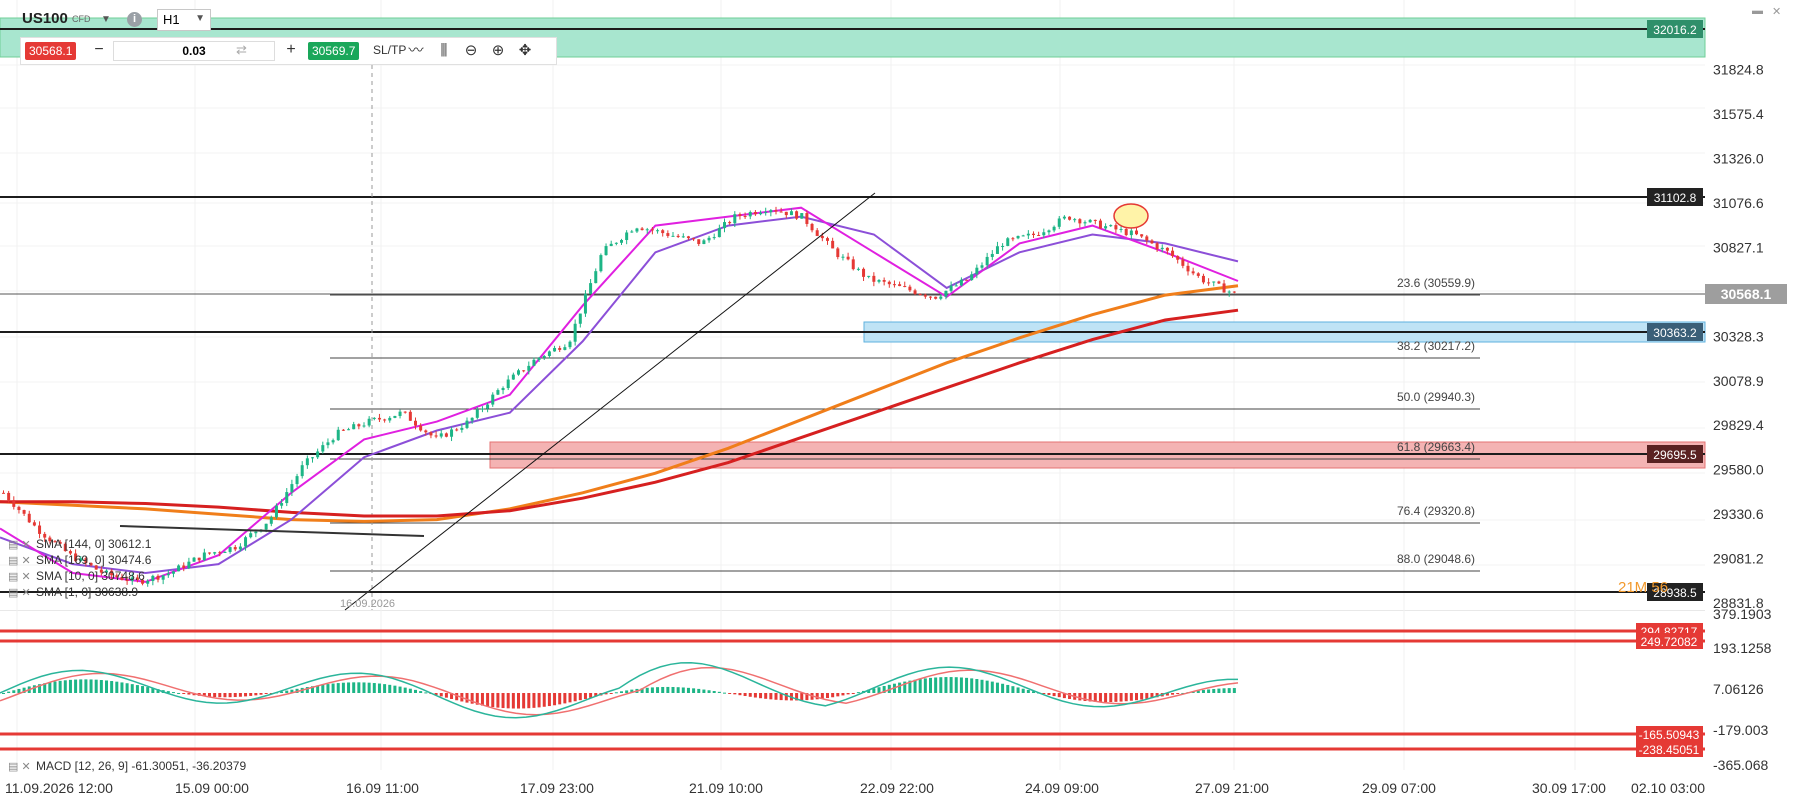  I want to click on decrease-quantity-button: −, so click(99, 49).